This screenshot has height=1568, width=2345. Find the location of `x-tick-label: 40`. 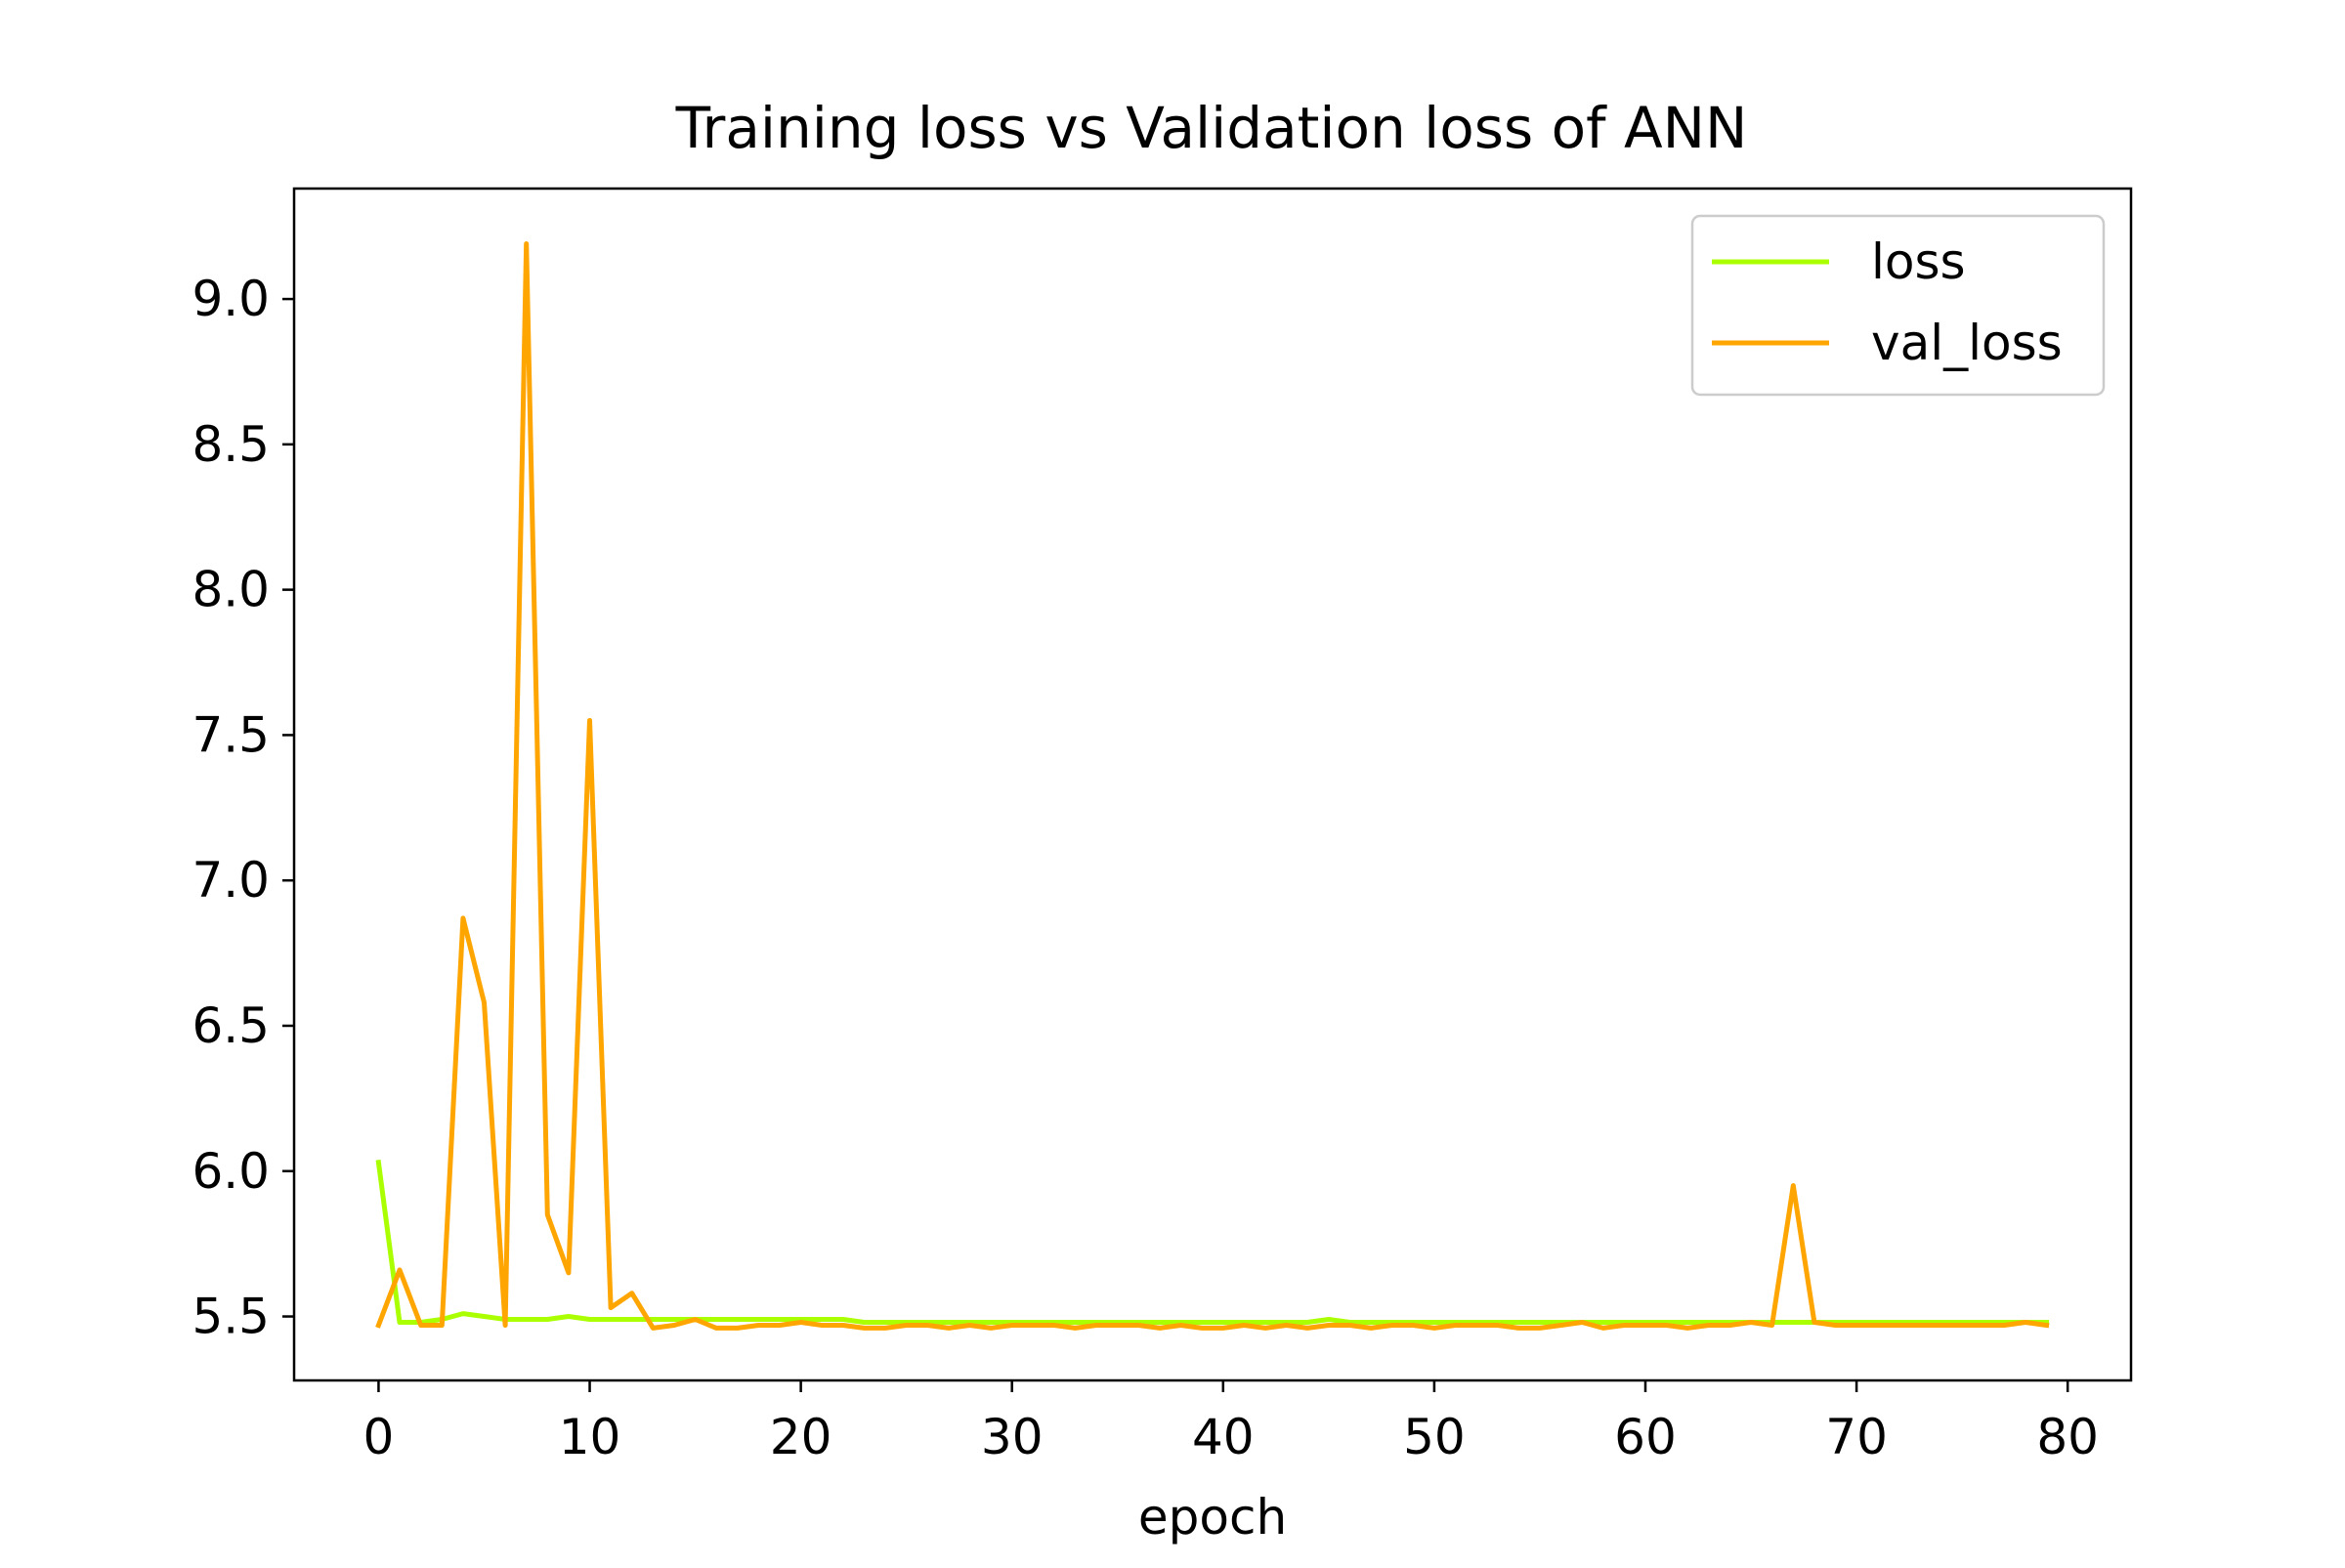

x-tick-label: 40 is located at coordinates (1223, 1437).